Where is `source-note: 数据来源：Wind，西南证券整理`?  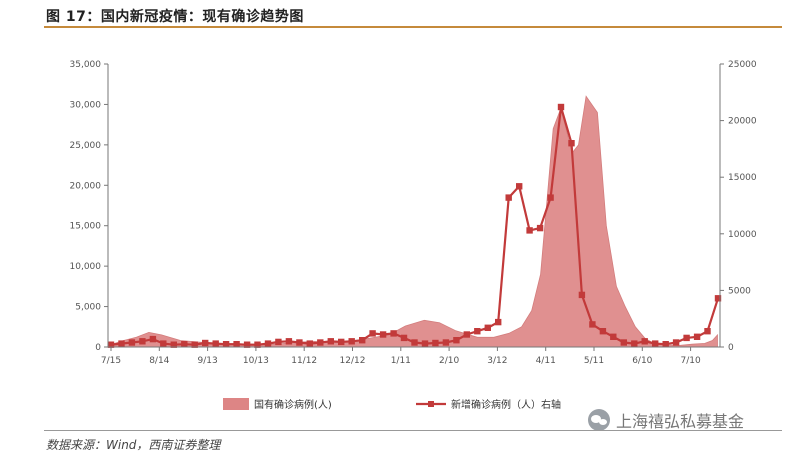 source-note: 数据来源：Wind，西南证券整理 is located at coordinates (133, 445).